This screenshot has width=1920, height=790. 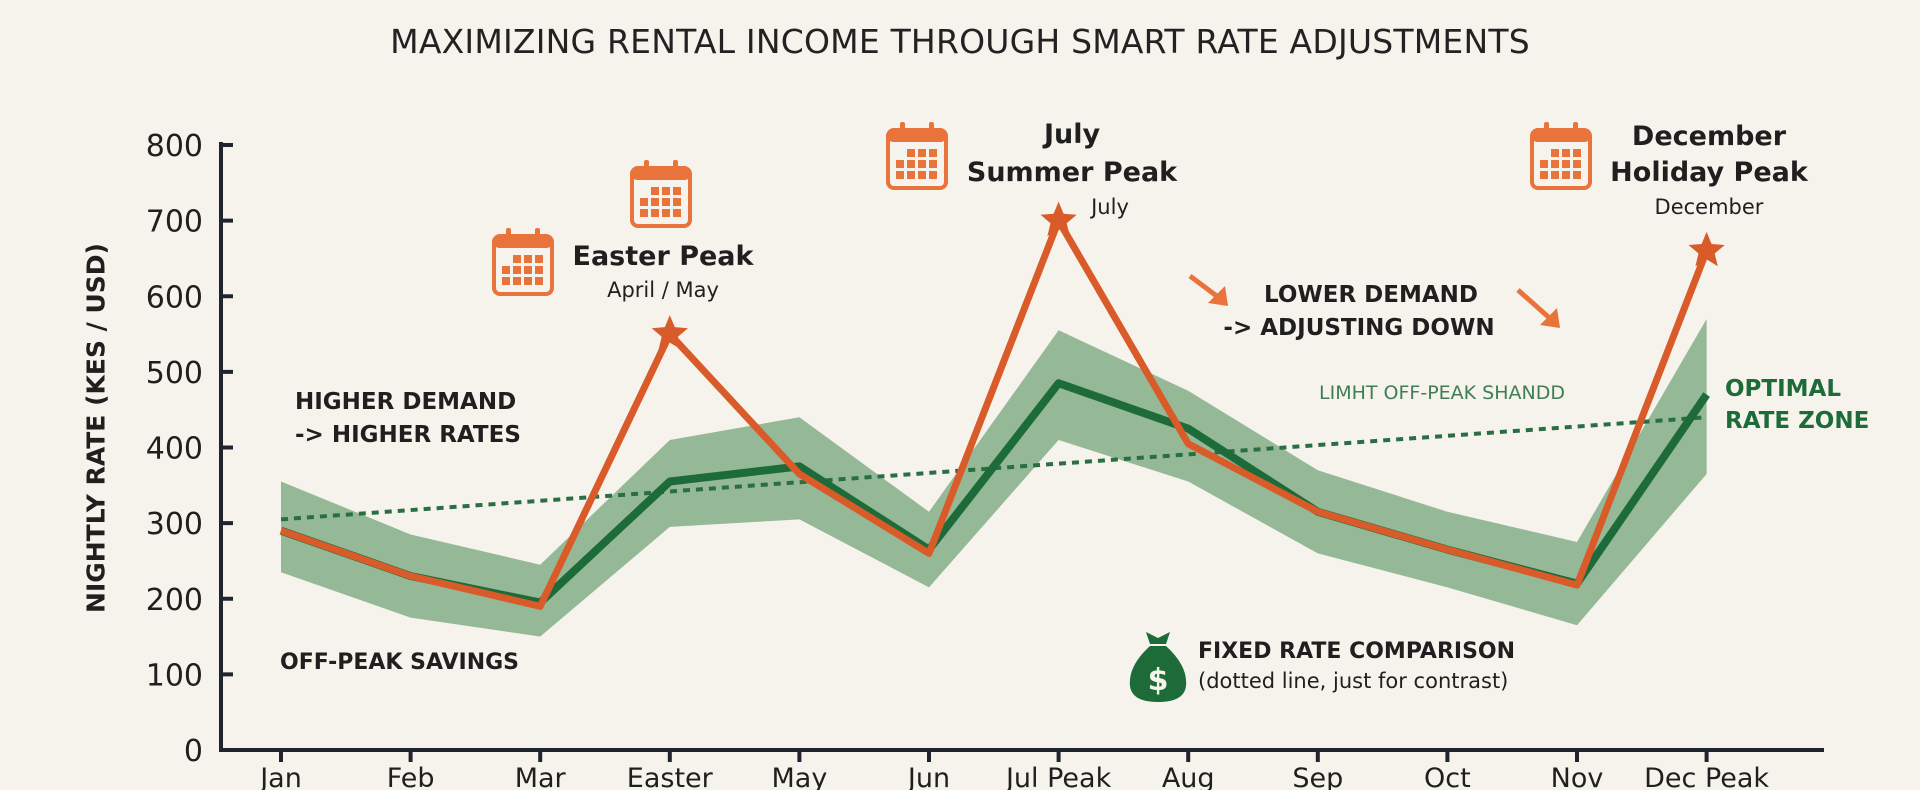 I want to click on money-bag-body, so click(x=1158, y=674).